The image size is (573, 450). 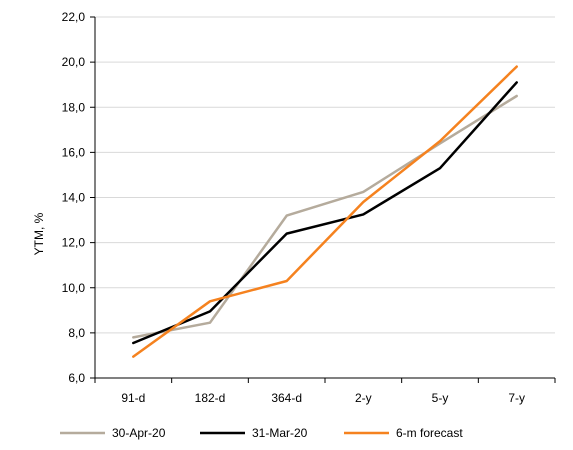 What do you see at coordinates (74, 107) in the screenshot?
I see `y-tick-label: 18,0` at bounding box center [74, 107].